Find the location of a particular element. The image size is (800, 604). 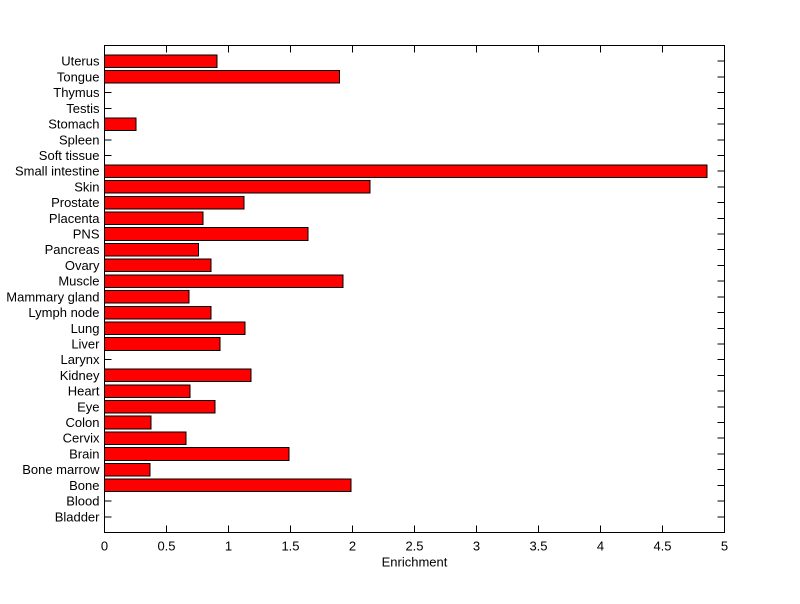

svg-text: Small intestine is located at coordinates (57, 171).